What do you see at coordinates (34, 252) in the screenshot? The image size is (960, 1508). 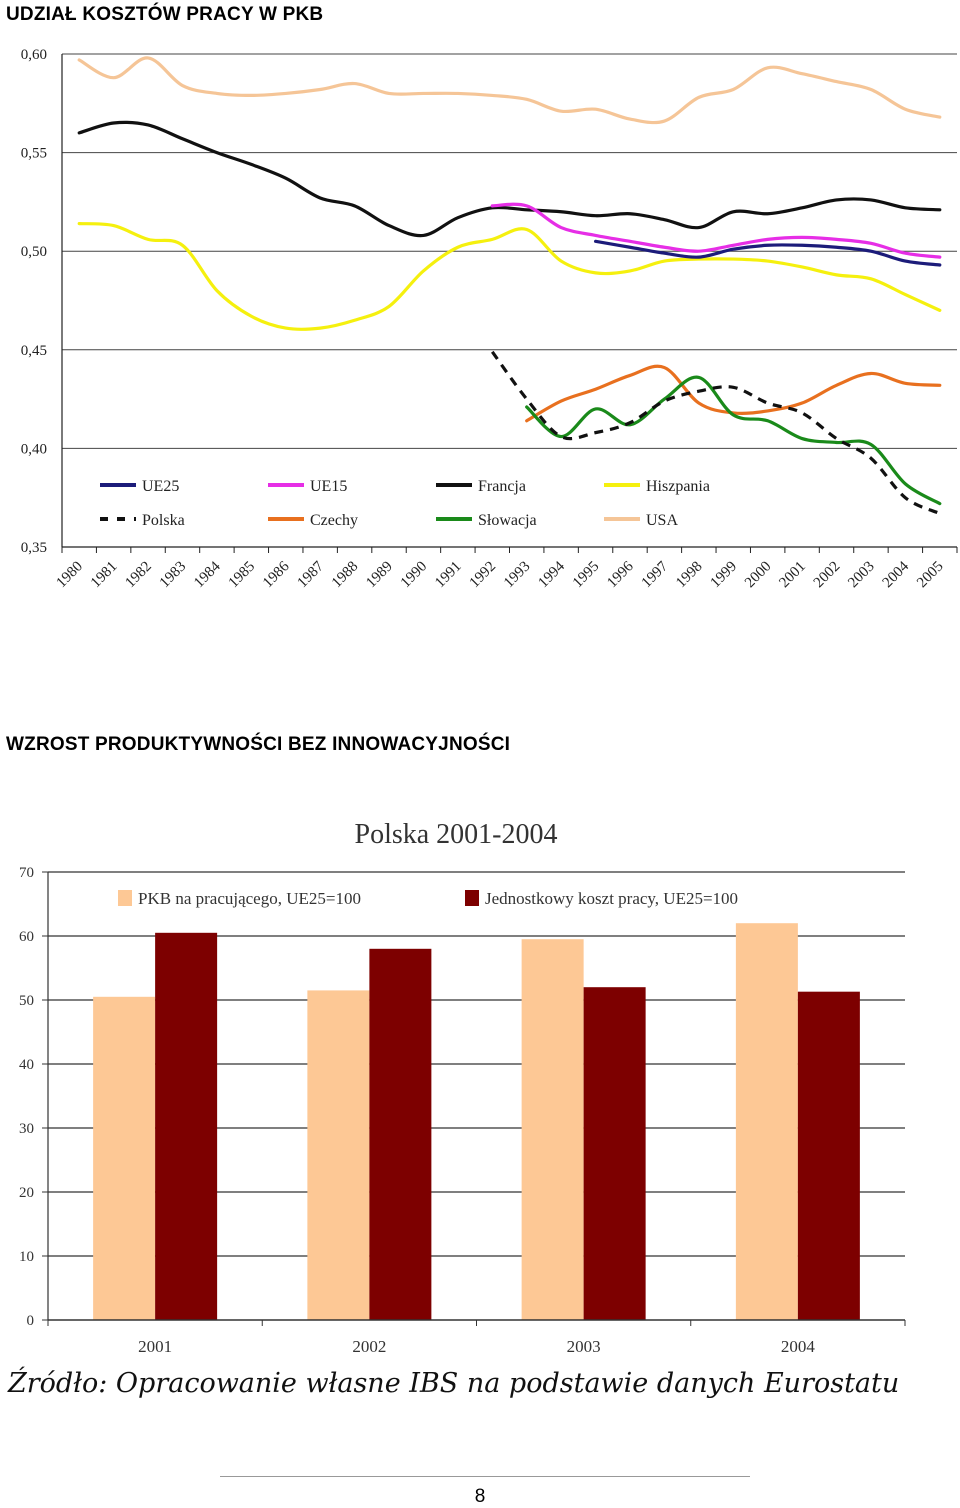 I see `y-tick-label: 0,50` at bounding box center [34, 252].